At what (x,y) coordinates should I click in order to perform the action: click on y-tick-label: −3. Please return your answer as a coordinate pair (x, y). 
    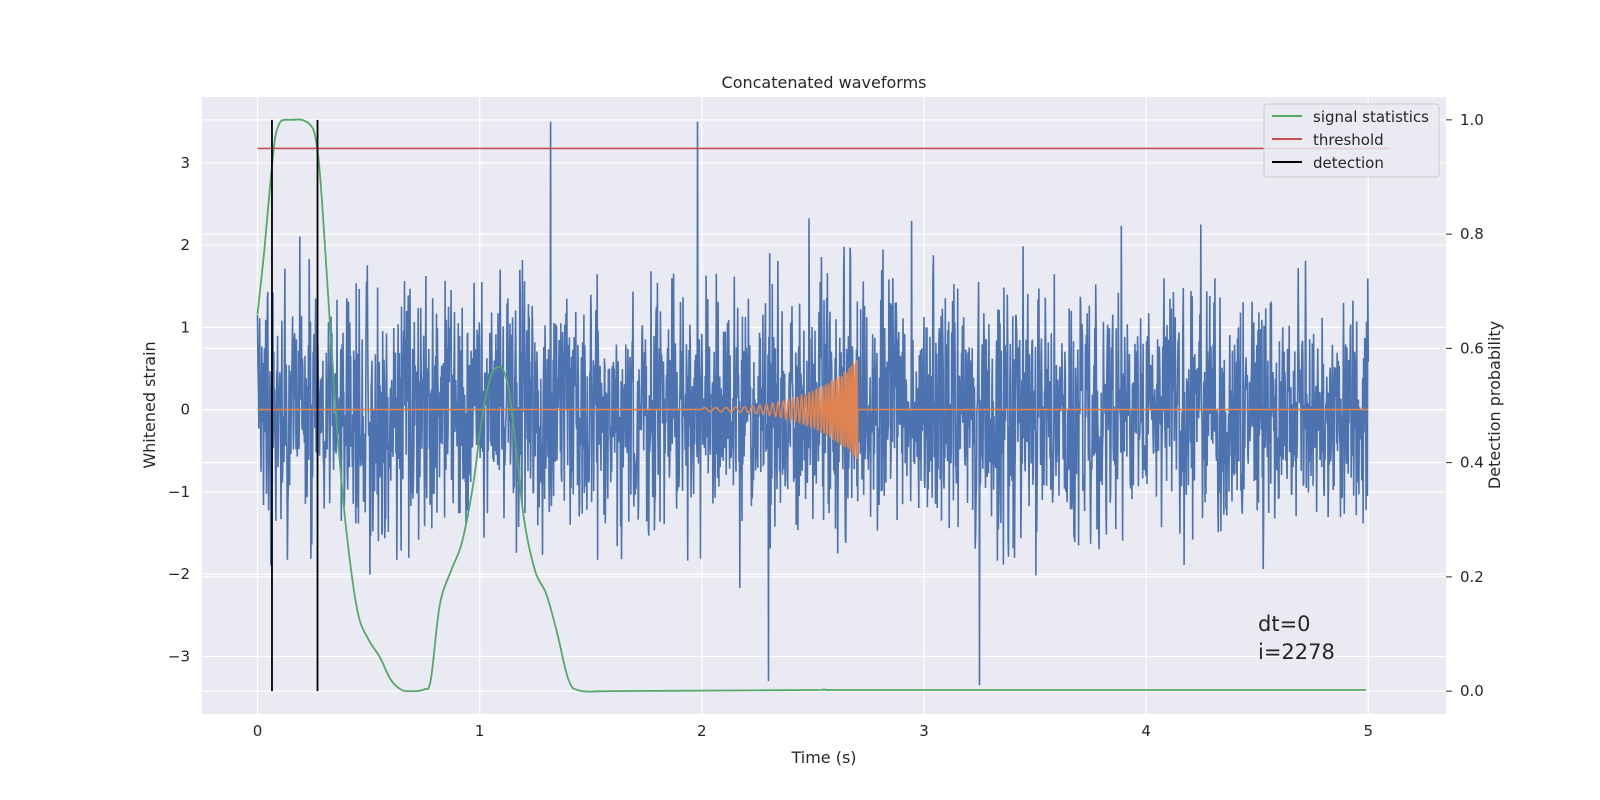
    Looking at the image, I should click on (179, 656).